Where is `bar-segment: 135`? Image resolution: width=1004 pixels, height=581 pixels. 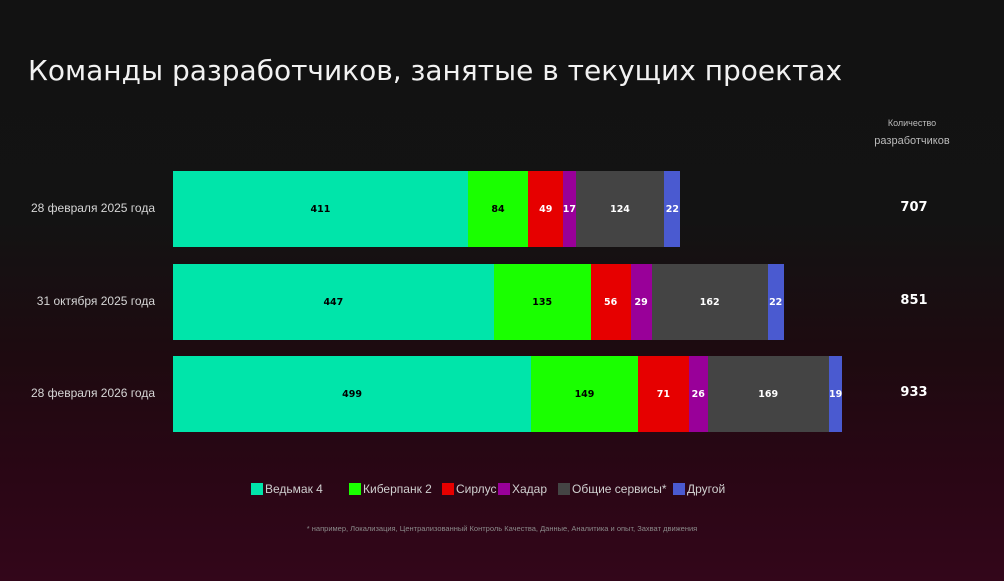 bar-segment: 135 is located at coordinates (542, 302).